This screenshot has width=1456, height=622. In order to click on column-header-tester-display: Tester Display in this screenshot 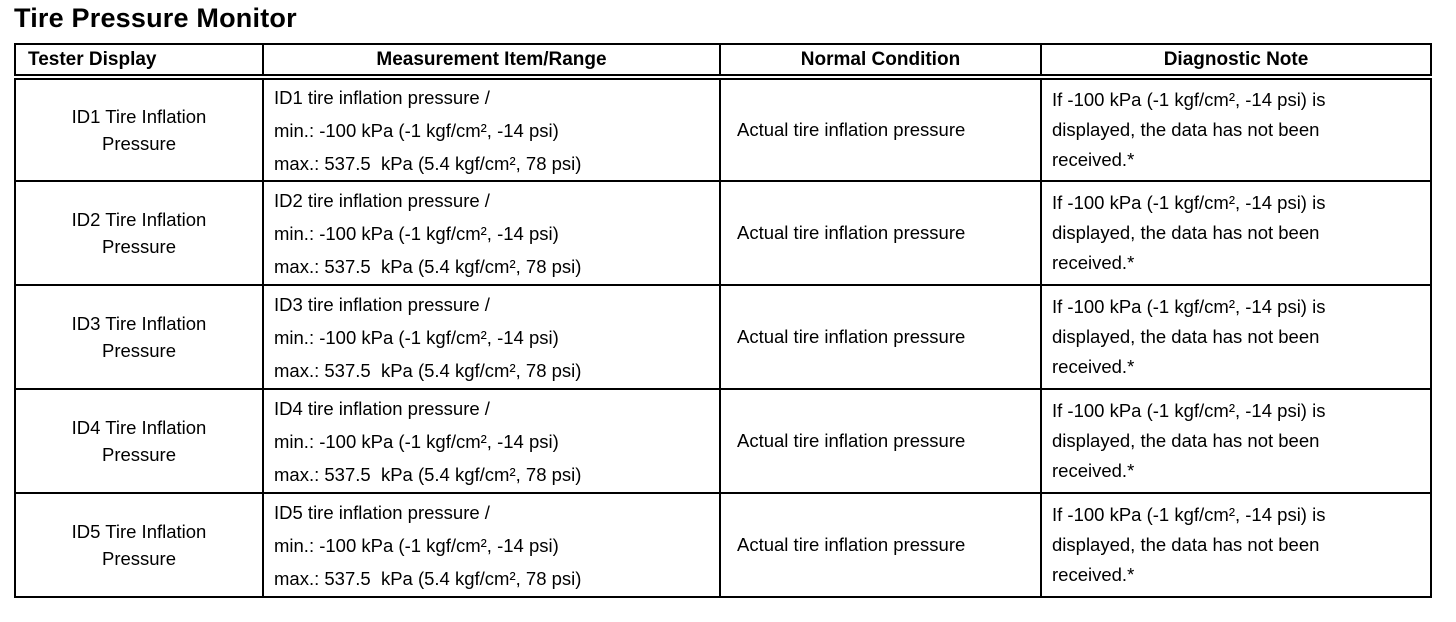, I will do `click(139, 61)`.